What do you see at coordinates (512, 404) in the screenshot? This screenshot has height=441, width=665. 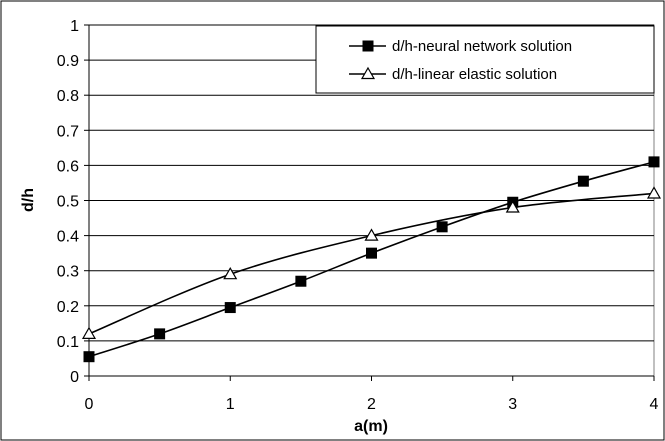 I see `x-tick-label-3: 3` at bounding box center [512, 404].